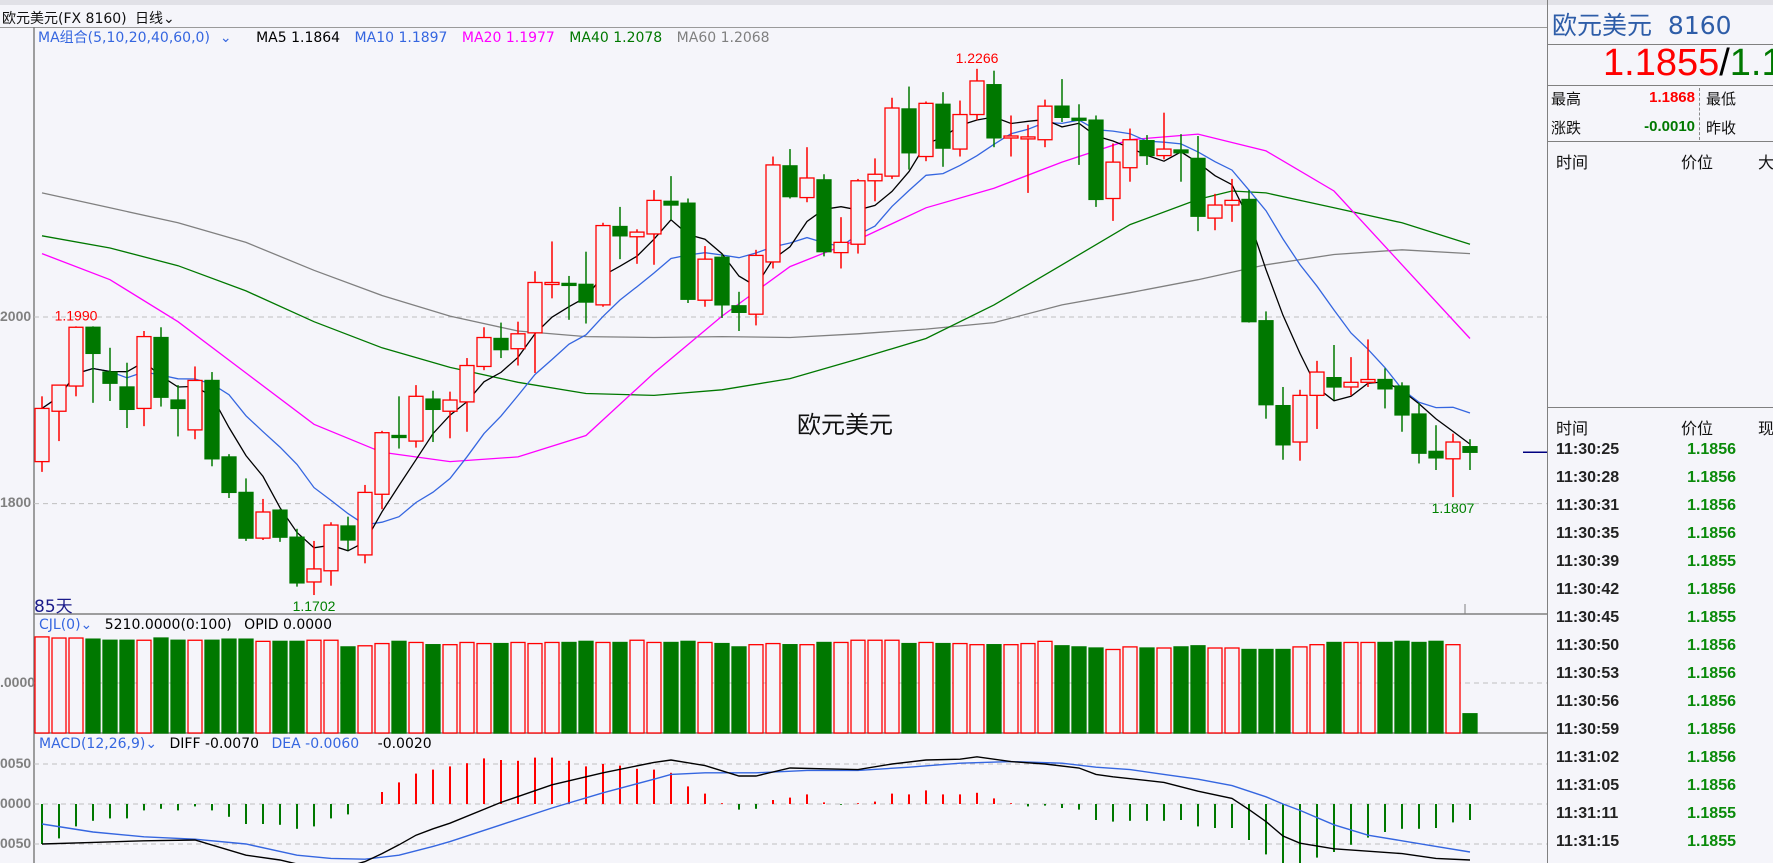  What do you see at coordinates (1721, 99) in the screenshot?
I see `low-label: 最低` at bounding box center [1721, 99].